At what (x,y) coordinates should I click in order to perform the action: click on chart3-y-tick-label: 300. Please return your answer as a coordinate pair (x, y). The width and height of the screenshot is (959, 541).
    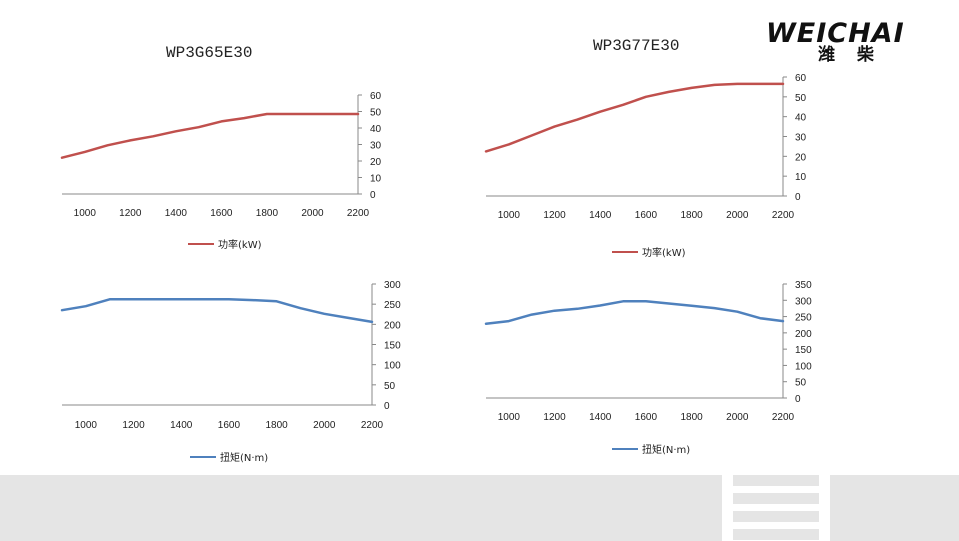
    Looking at the image, I should click on (392, 285).